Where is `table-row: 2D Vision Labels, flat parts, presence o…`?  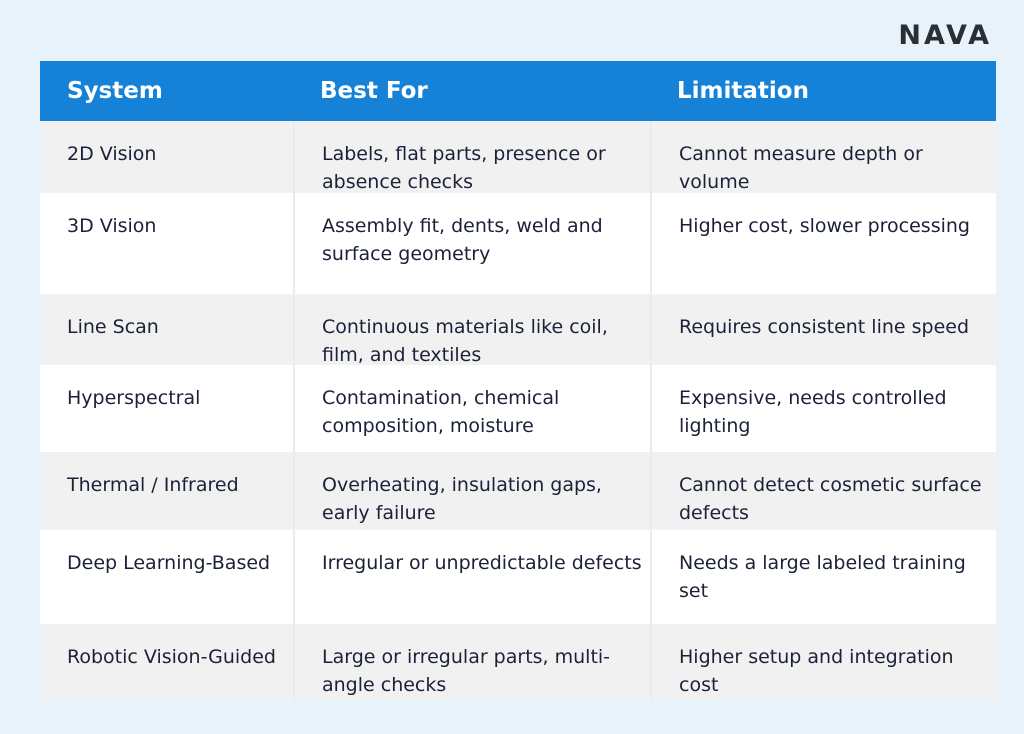 table-row: 2D Vision Labels, flat parts, presence o… is located at coordinates (518, 157).